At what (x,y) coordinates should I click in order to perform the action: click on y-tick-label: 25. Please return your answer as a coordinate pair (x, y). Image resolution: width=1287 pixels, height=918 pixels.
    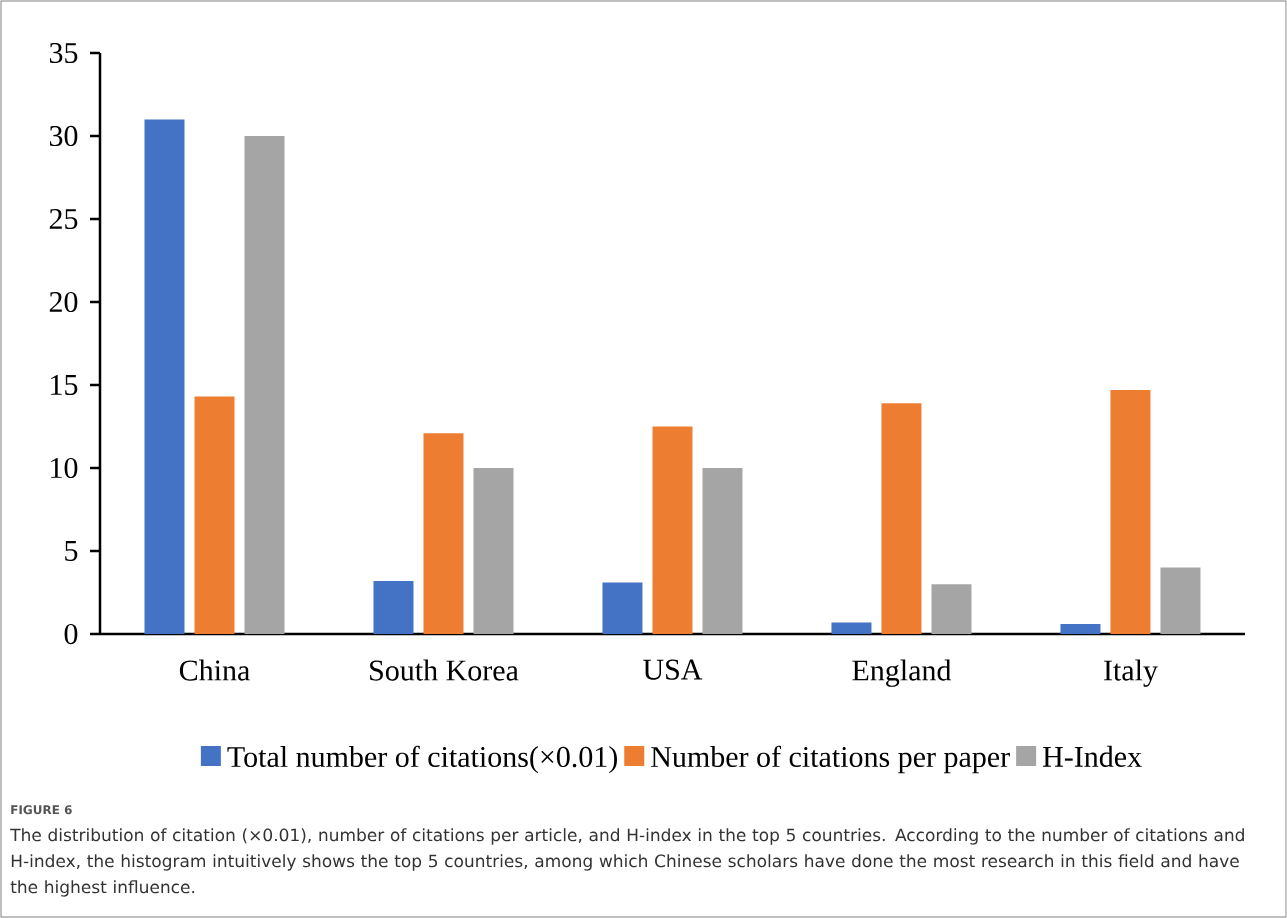
    Looking at the image, I should click on (63, 219).